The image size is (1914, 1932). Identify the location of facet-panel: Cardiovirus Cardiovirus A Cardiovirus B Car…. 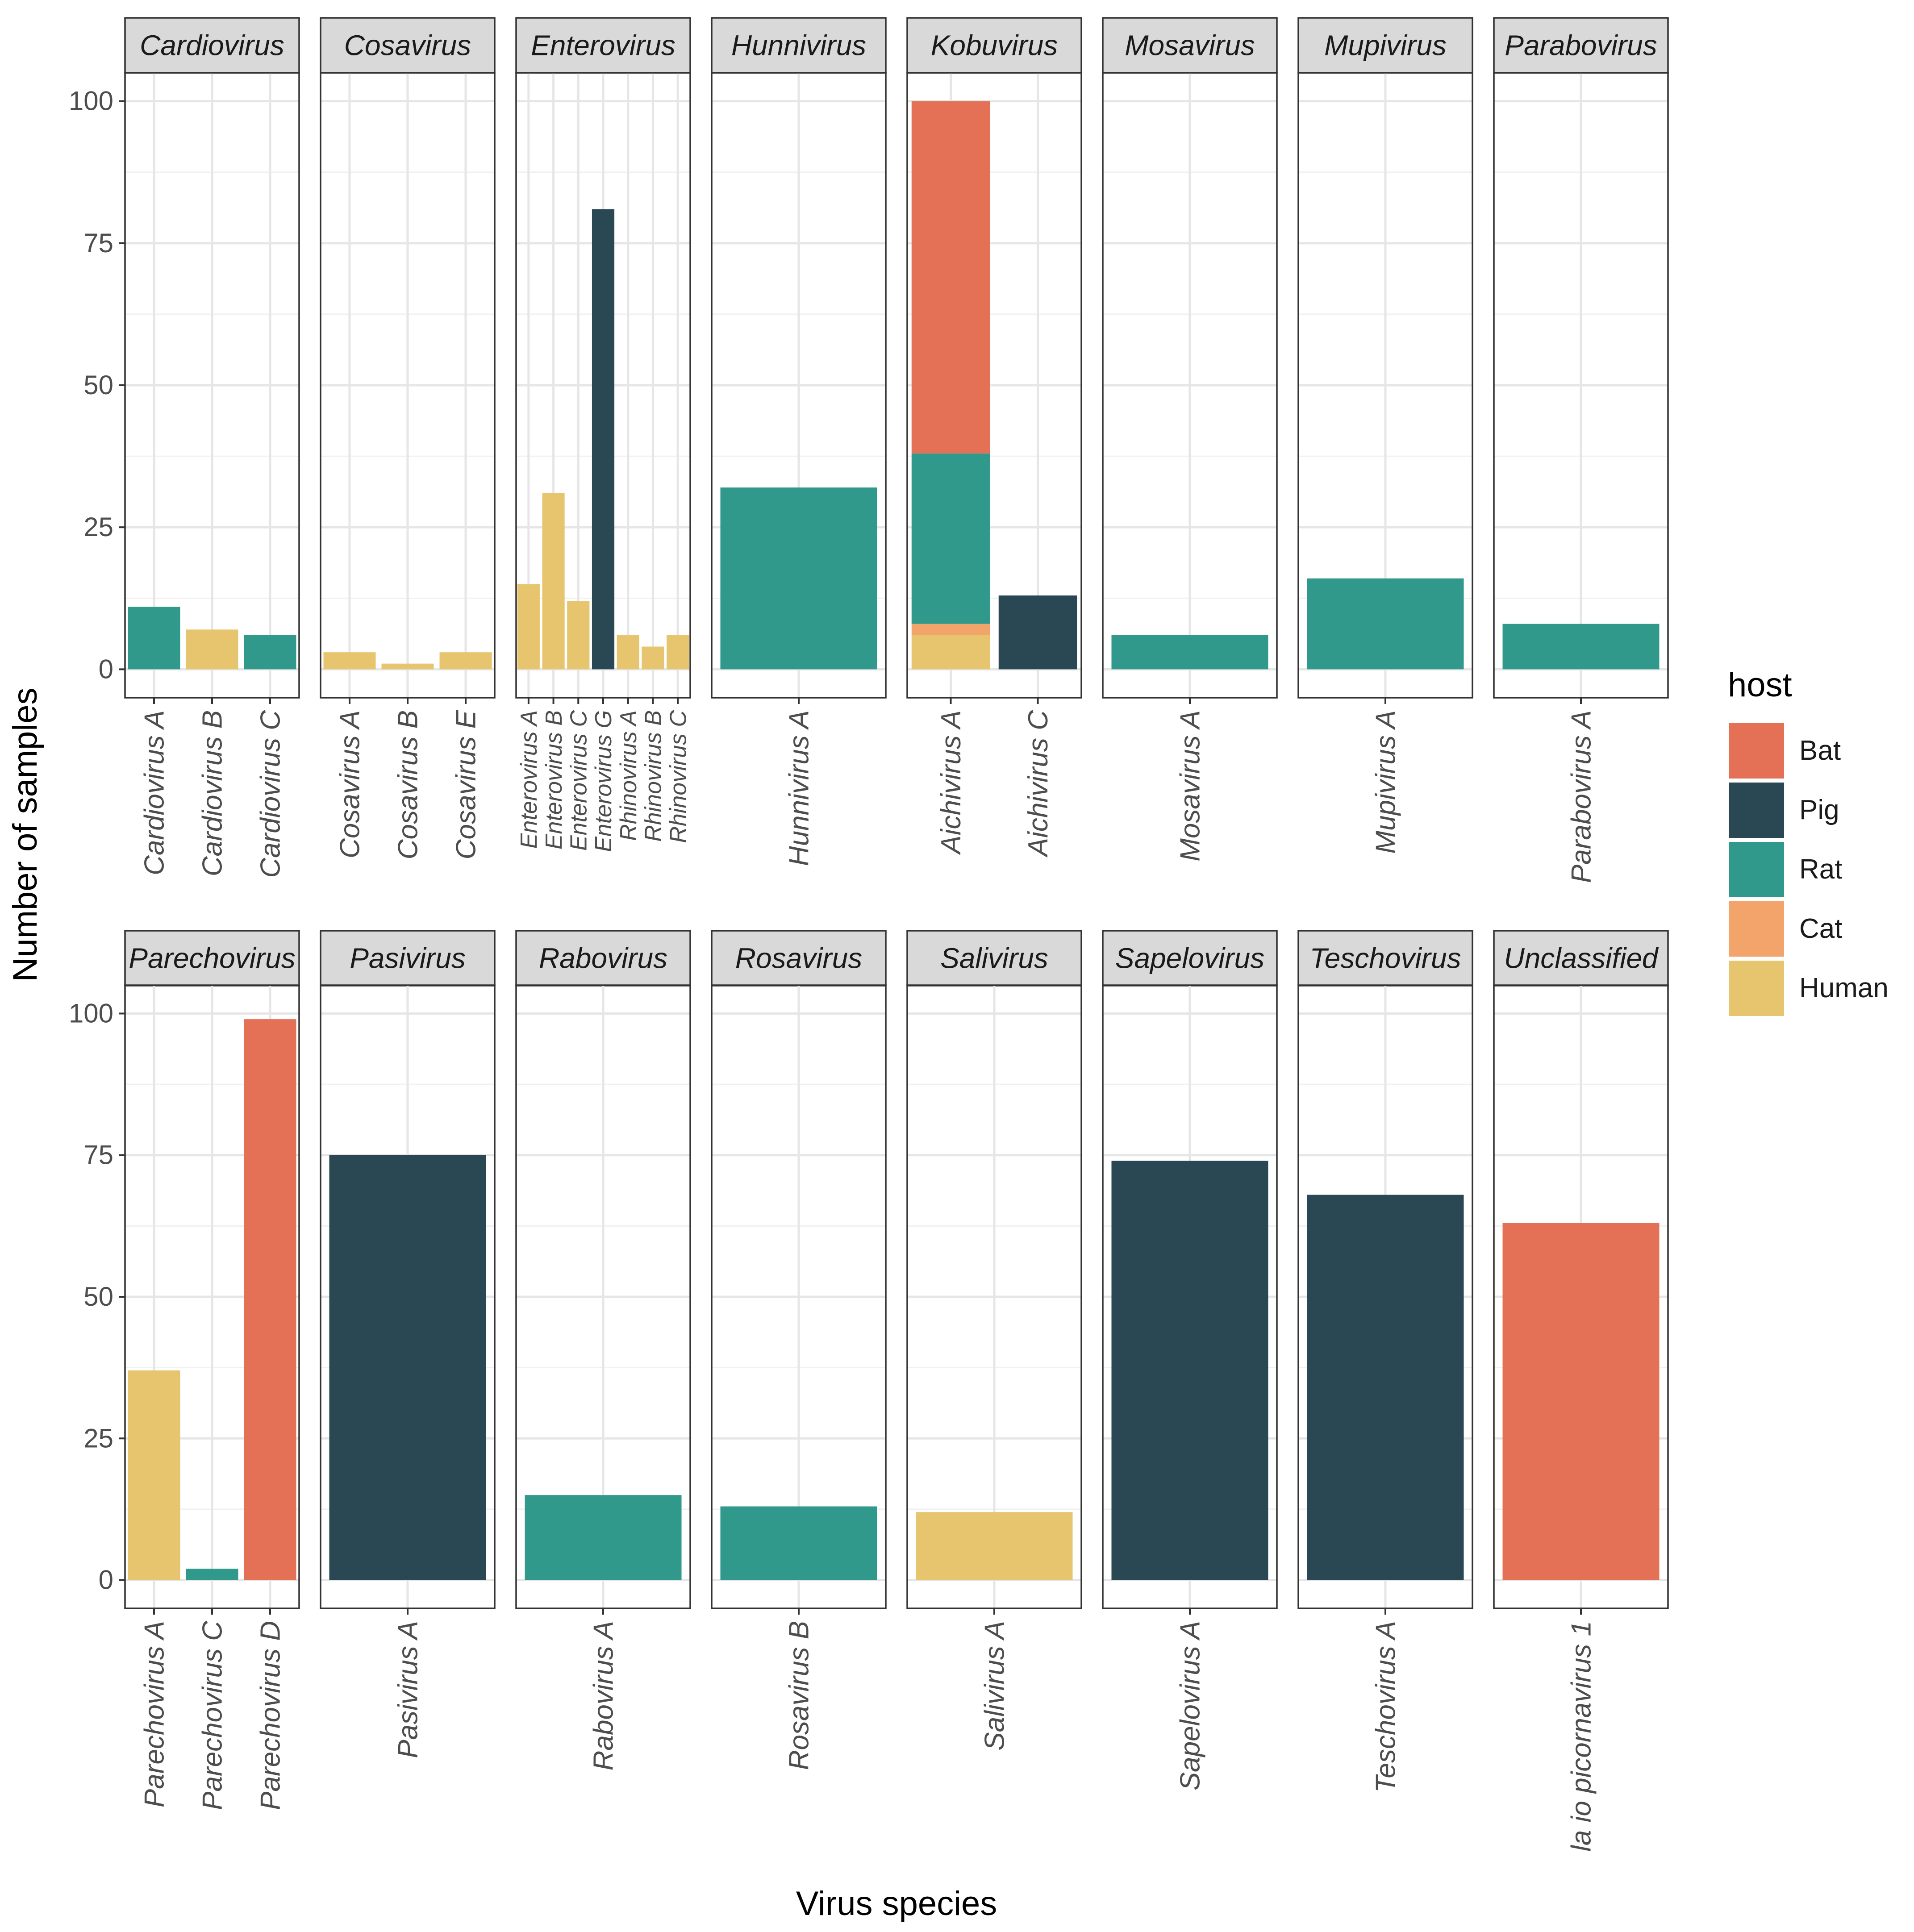
(212, 447).